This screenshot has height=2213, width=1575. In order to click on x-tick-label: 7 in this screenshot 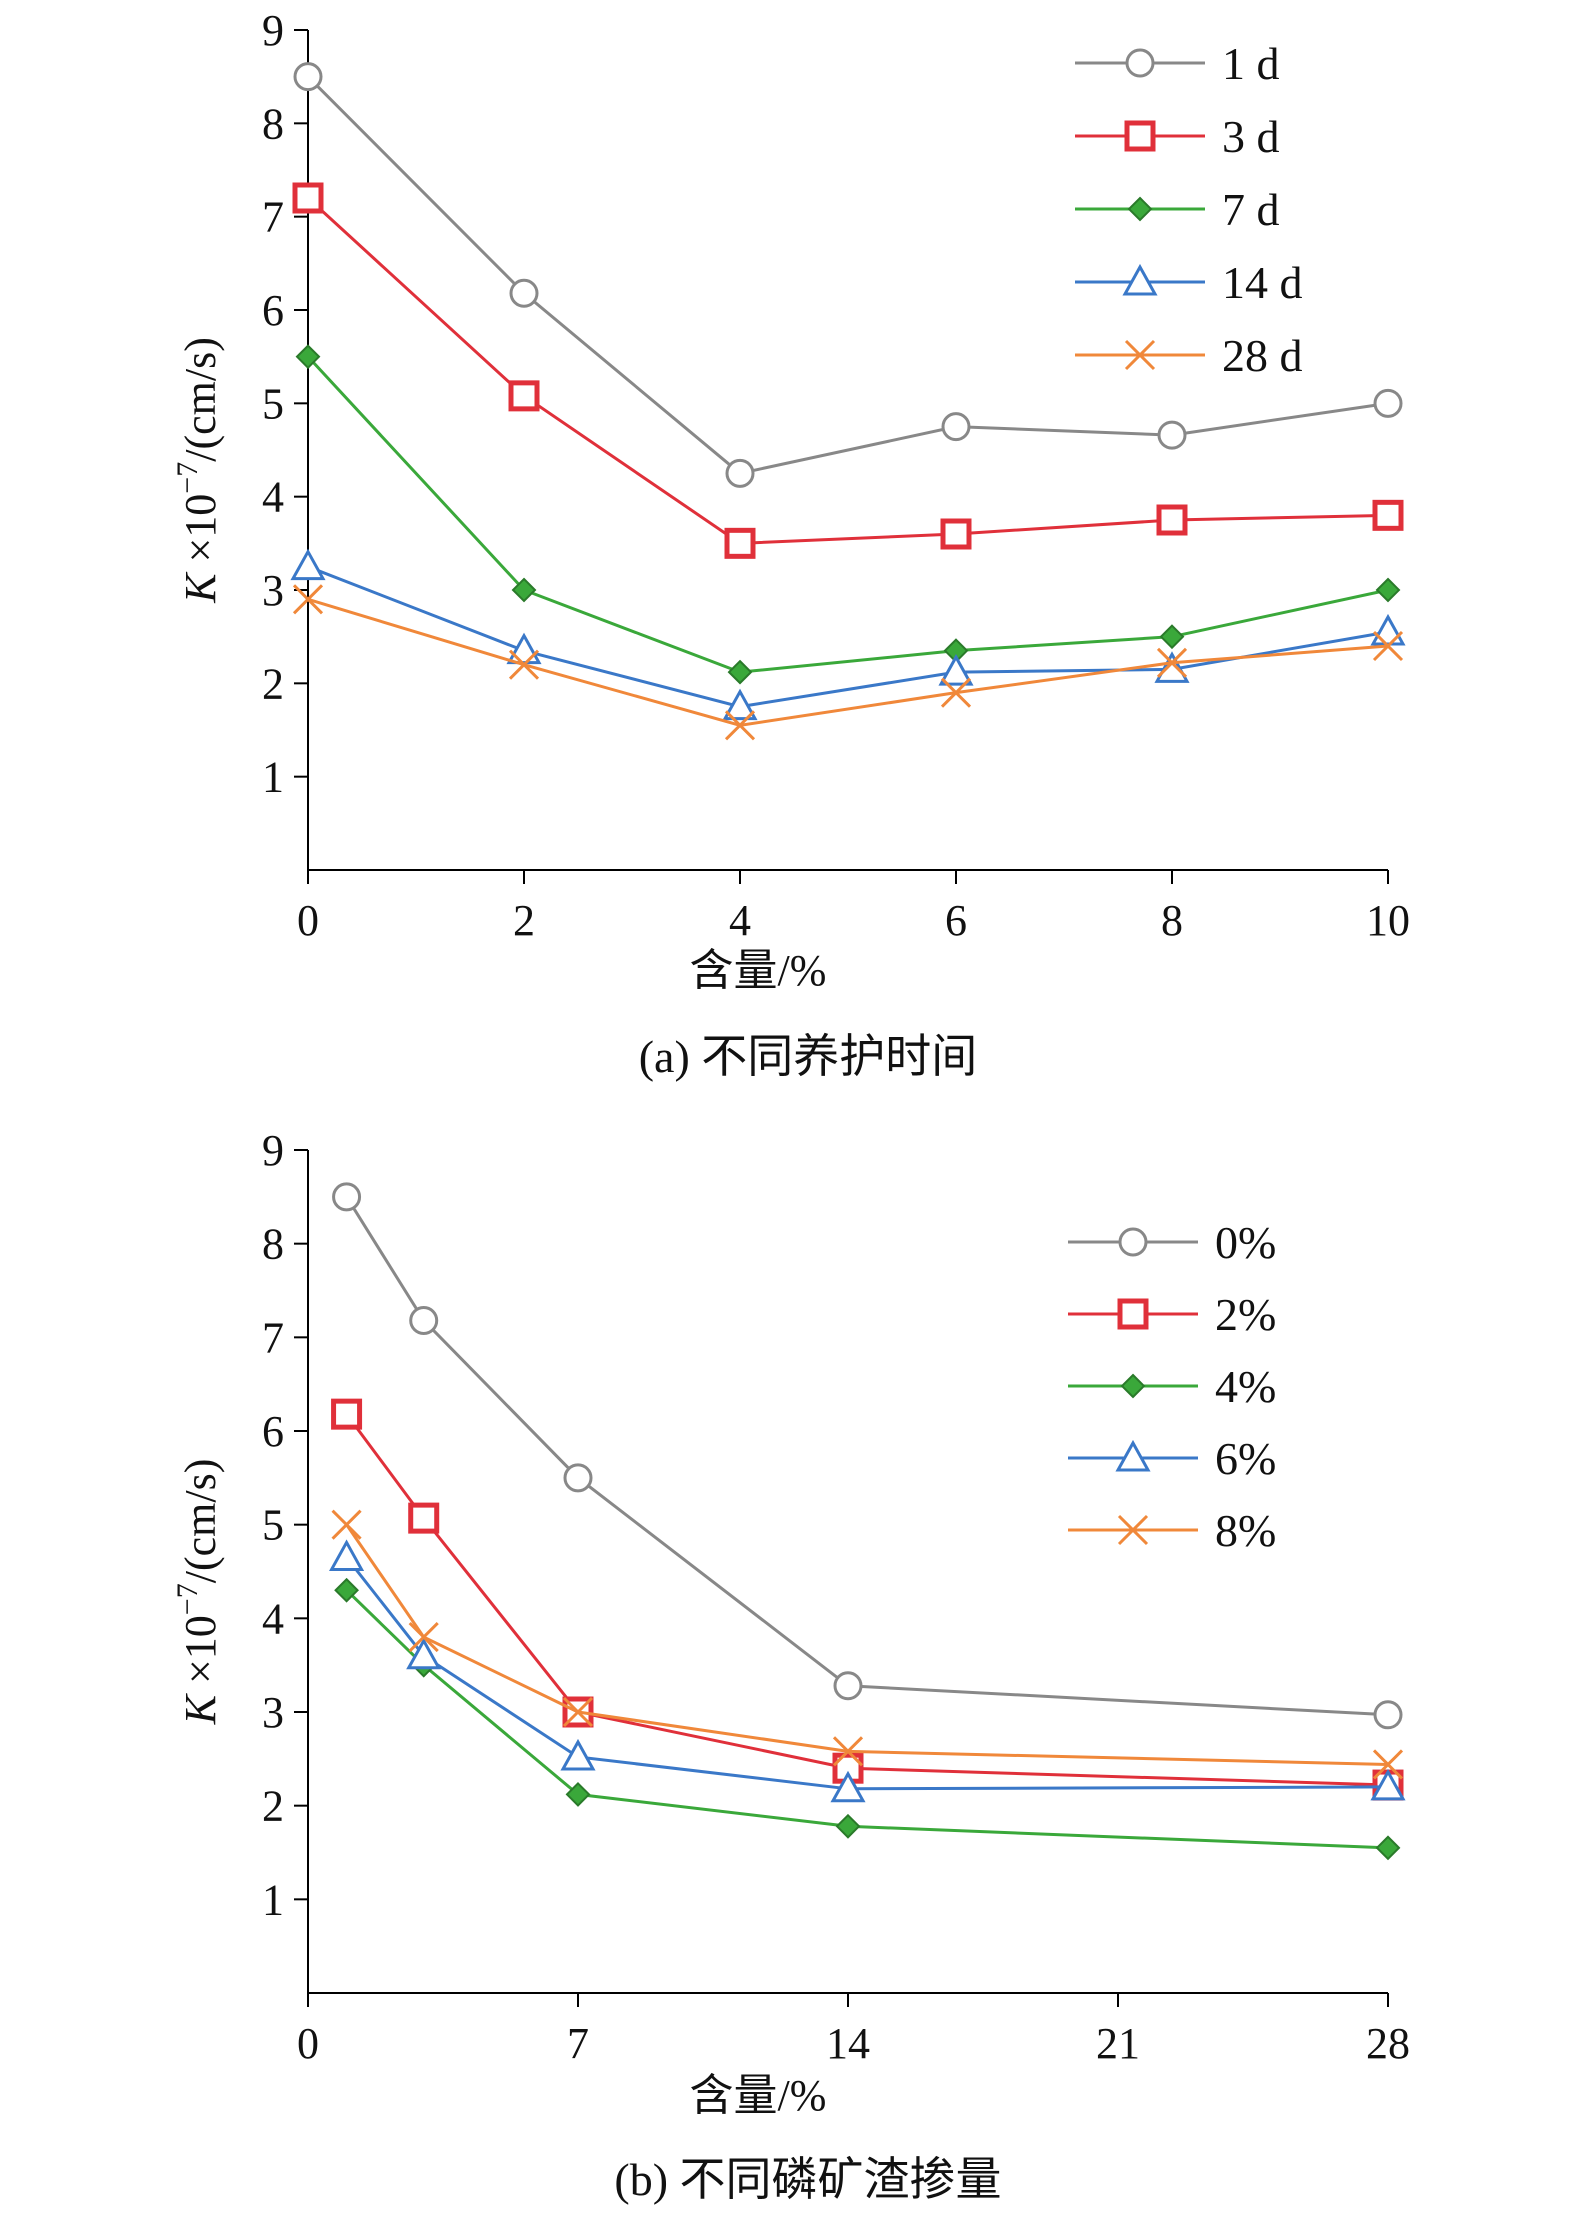, I will do `click(578, 2043)`.